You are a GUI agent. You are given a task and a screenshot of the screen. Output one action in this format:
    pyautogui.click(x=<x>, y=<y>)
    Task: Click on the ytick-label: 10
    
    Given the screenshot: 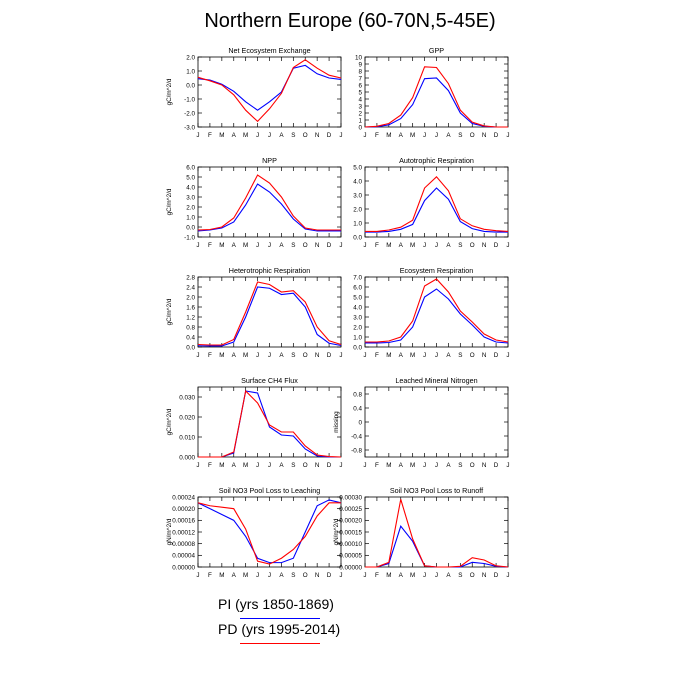 What is the action you would take?
    pyautogui.click(x=359, y=57)
    